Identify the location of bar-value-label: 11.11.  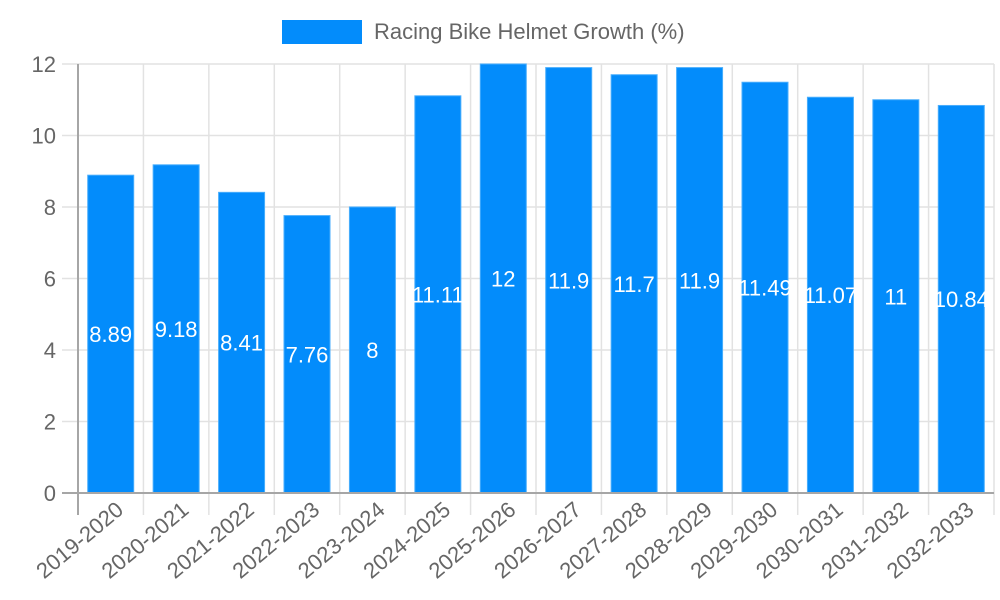
(438, 294).